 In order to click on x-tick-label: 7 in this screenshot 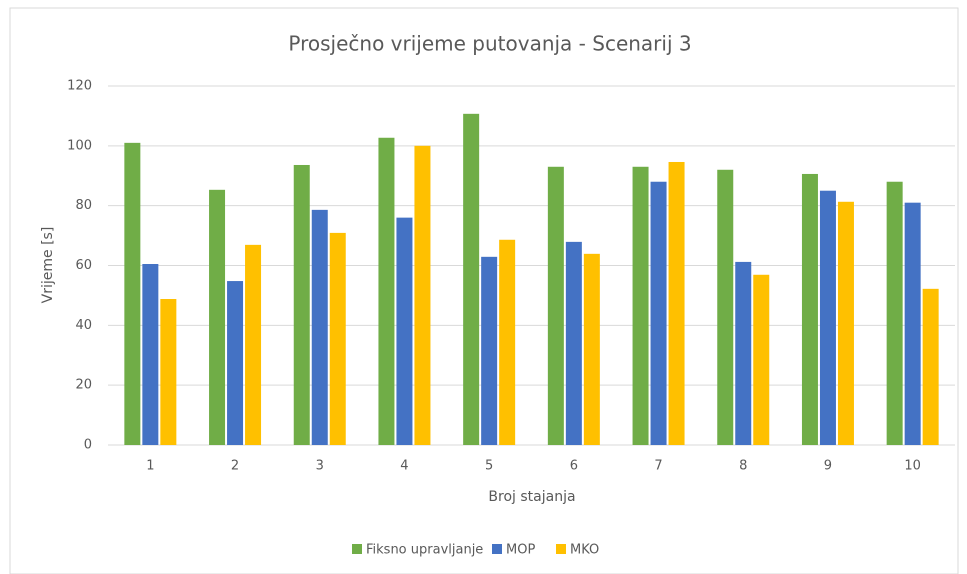, I will do `click(658, 466)`.